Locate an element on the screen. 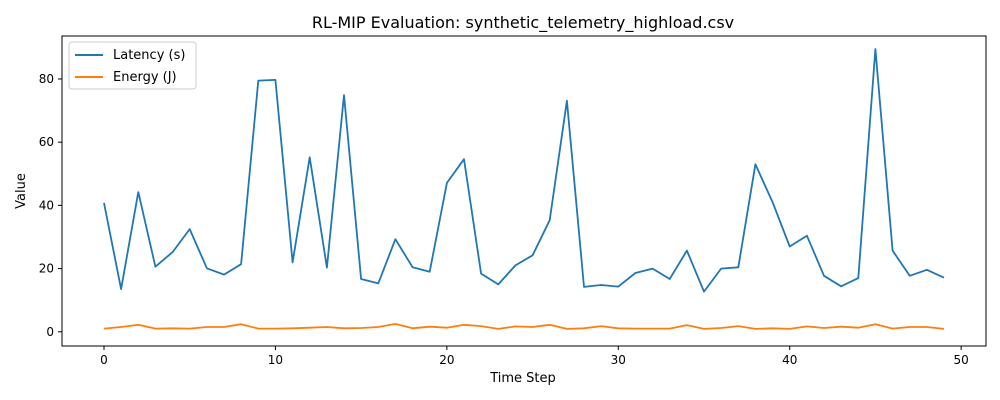  x-tick-label: 30 is located at coordinates (618, 360).